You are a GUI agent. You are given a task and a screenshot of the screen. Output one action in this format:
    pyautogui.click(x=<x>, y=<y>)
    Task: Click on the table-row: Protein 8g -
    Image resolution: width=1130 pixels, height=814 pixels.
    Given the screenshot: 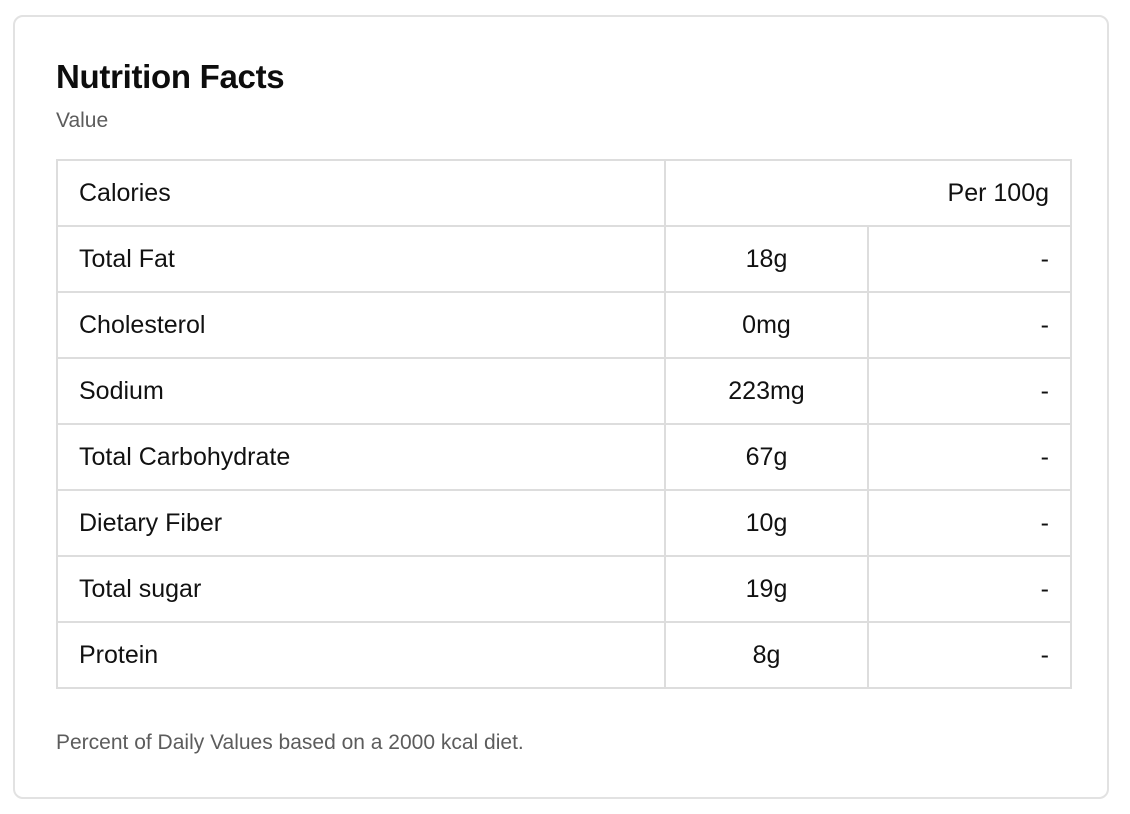 What is the action you would take?
    pyautogui.click(x=564, y=655)
    